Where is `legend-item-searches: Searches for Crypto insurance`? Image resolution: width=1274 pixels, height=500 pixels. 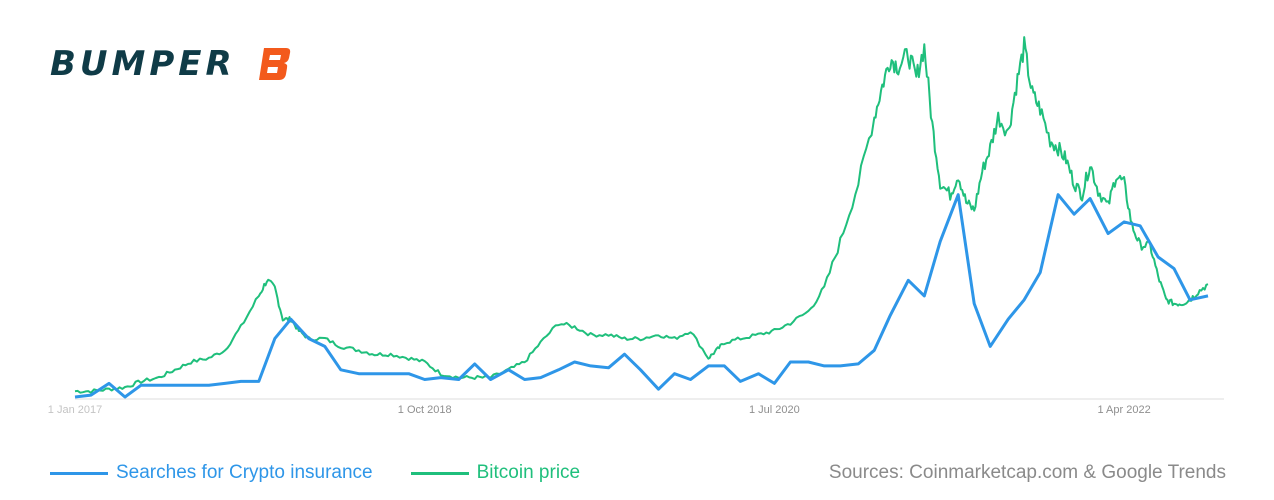
legend-item-searches: Searches for Crypto insurance is located at coordinates (211, 473).